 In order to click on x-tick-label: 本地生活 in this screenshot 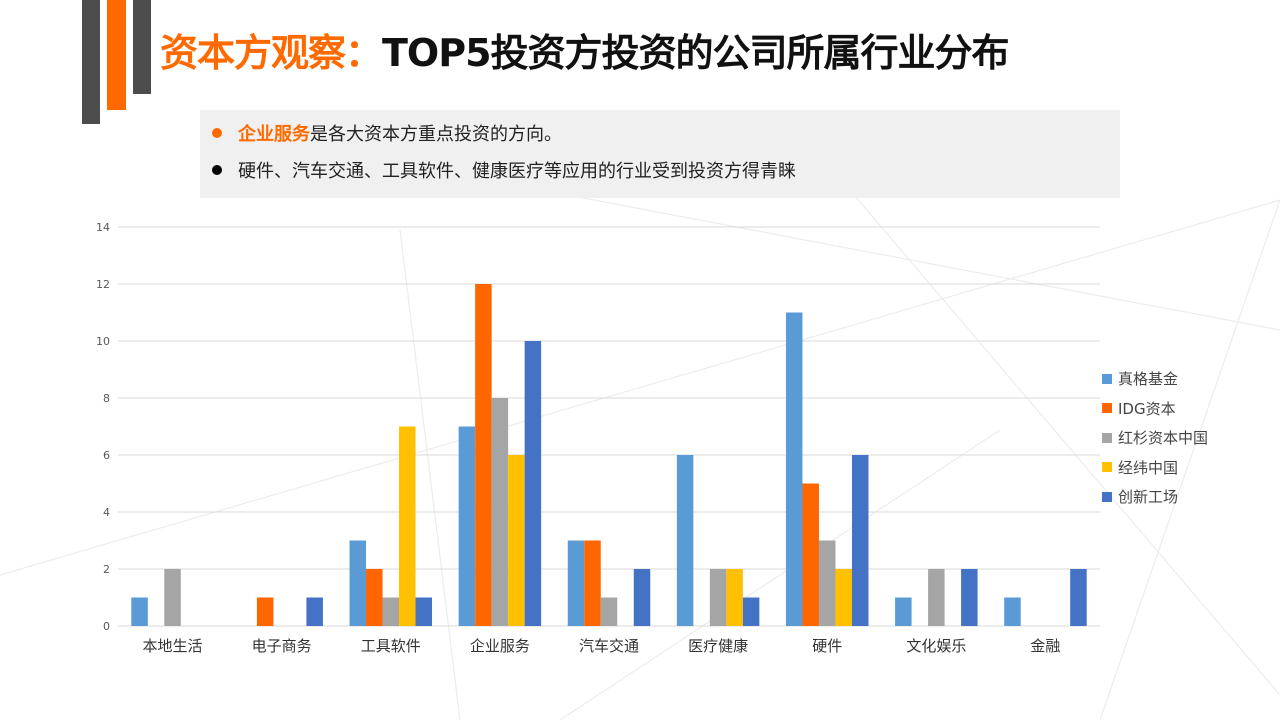, I will do `click(173, 646)`.